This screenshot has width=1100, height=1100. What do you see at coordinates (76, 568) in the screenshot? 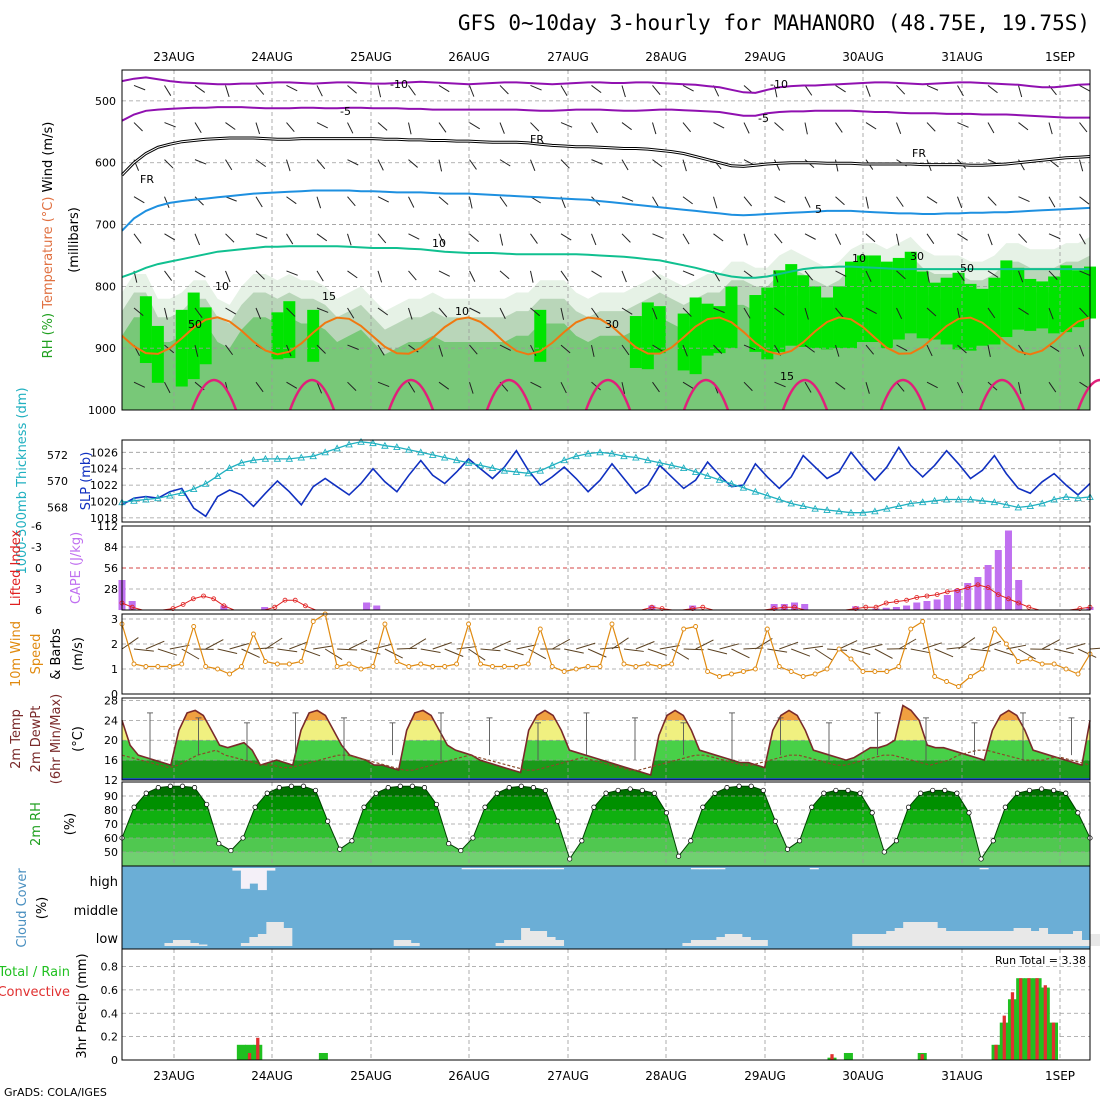
I see `y-axis-label-cape: CAPE (J/kg)` at bounding box center [76, 568].